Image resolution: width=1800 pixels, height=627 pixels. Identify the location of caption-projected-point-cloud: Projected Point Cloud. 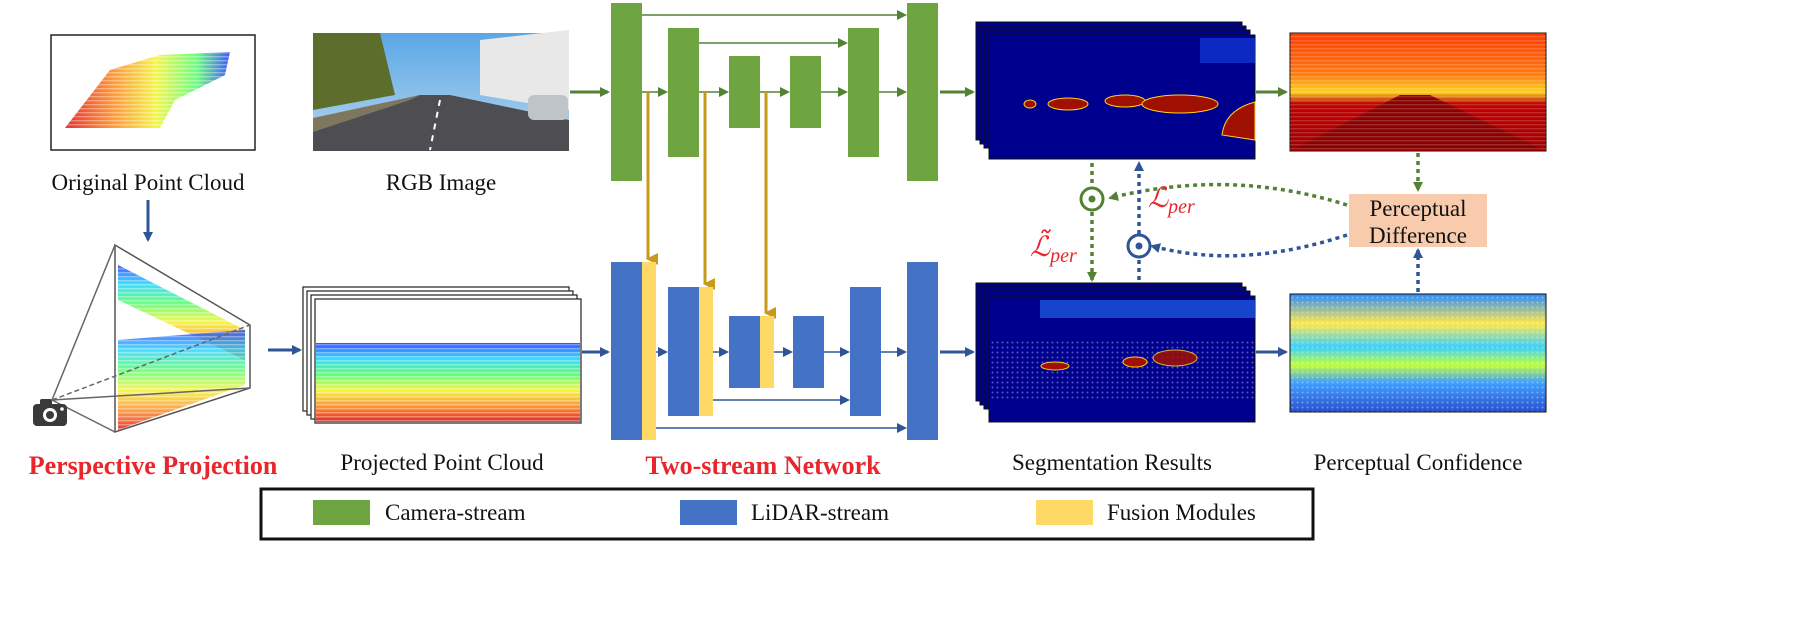
(442, 462).